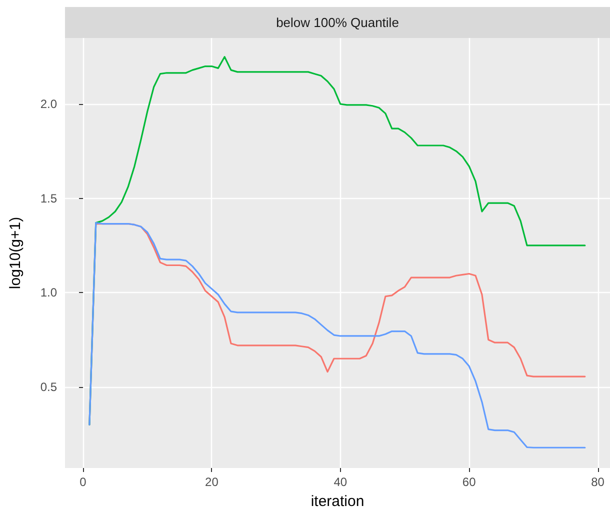 The image size is (610, 518). I want to click on chart-title: below 100% Quantile, so click(337, 22).